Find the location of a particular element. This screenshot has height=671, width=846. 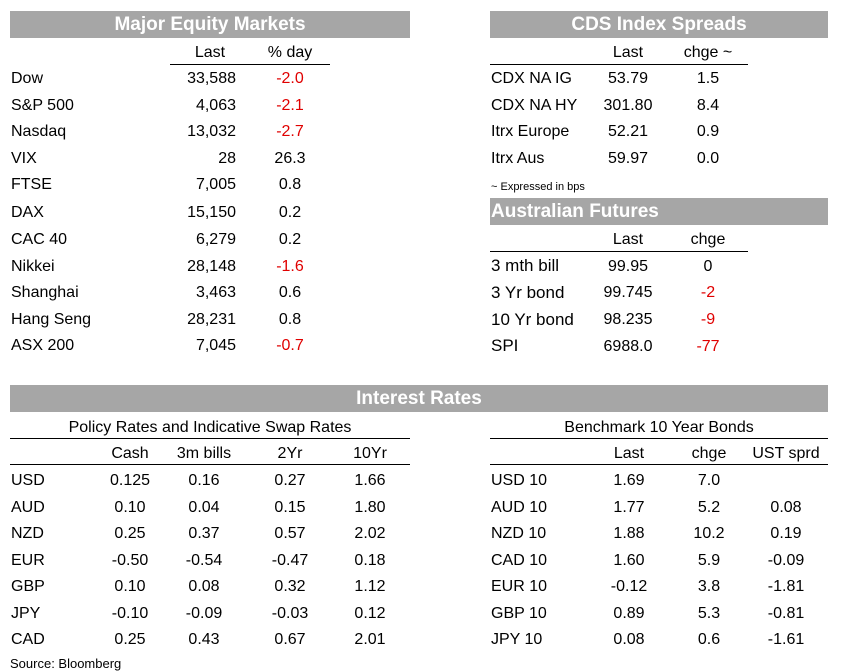

equity-name: ASX 200 is located at coordinates (43, 345).